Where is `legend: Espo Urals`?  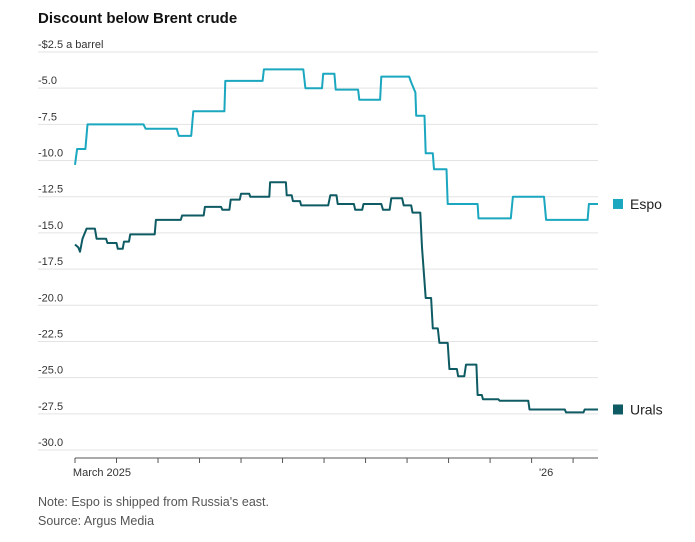
legend: Espo Urals is located at coordinates (638, 306).